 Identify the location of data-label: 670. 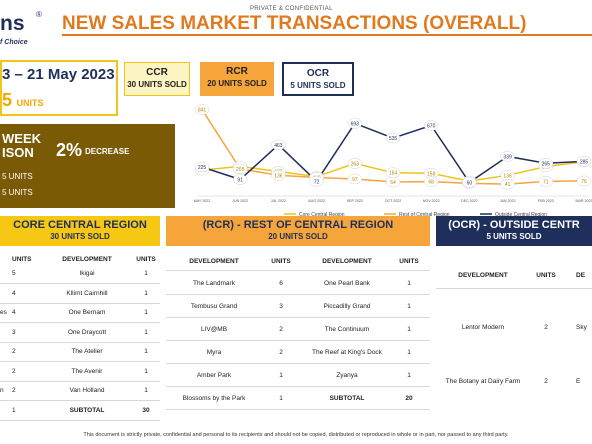
(431, 126).